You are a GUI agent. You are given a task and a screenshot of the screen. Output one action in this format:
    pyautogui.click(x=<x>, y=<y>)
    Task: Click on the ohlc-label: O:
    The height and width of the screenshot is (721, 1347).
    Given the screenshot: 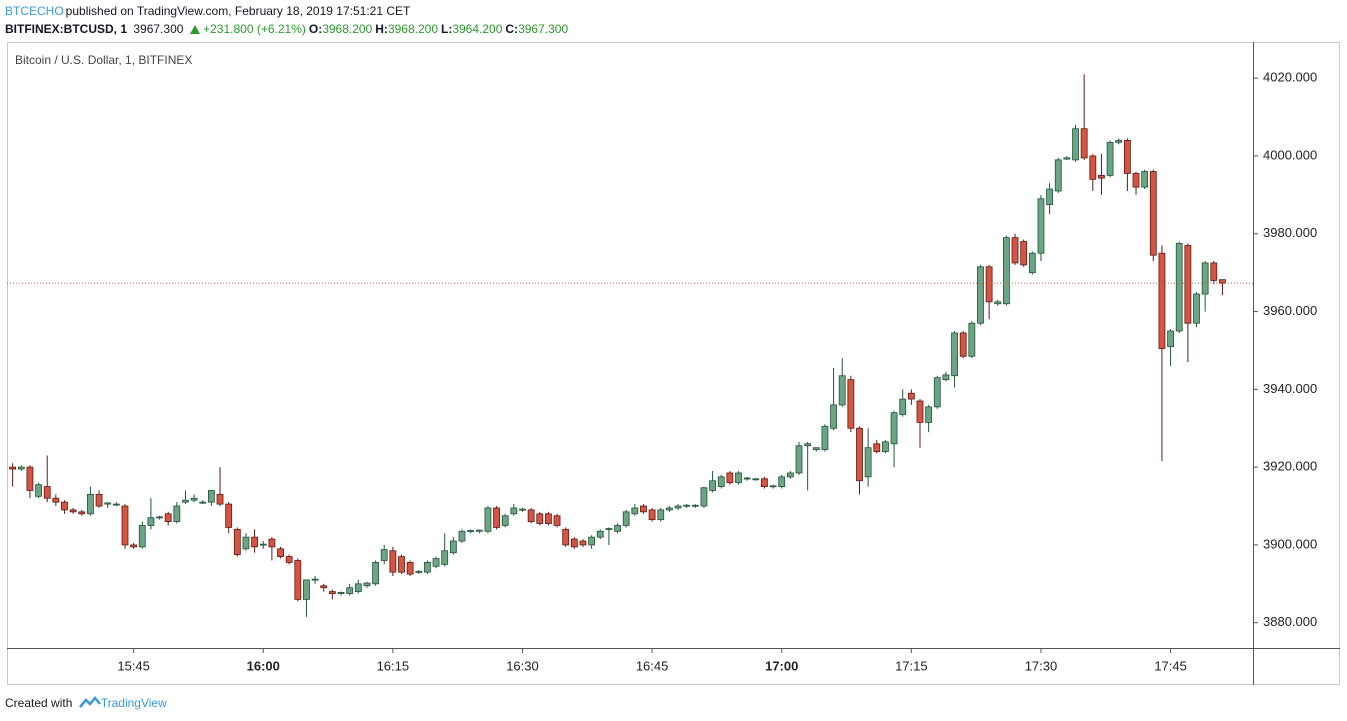 What is the action you would take?
    pyautogui.click(x=315, y=29)
    